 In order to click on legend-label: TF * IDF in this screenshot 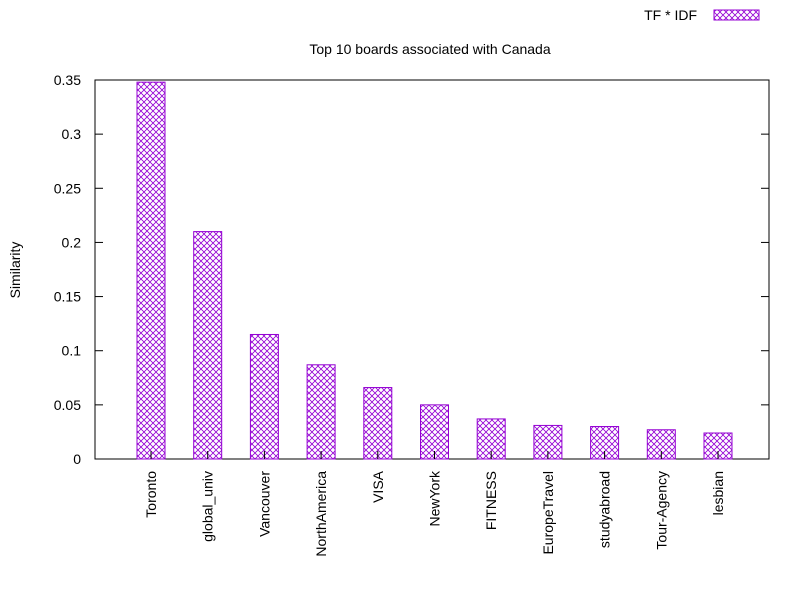, I will do `click(670, 15)`.